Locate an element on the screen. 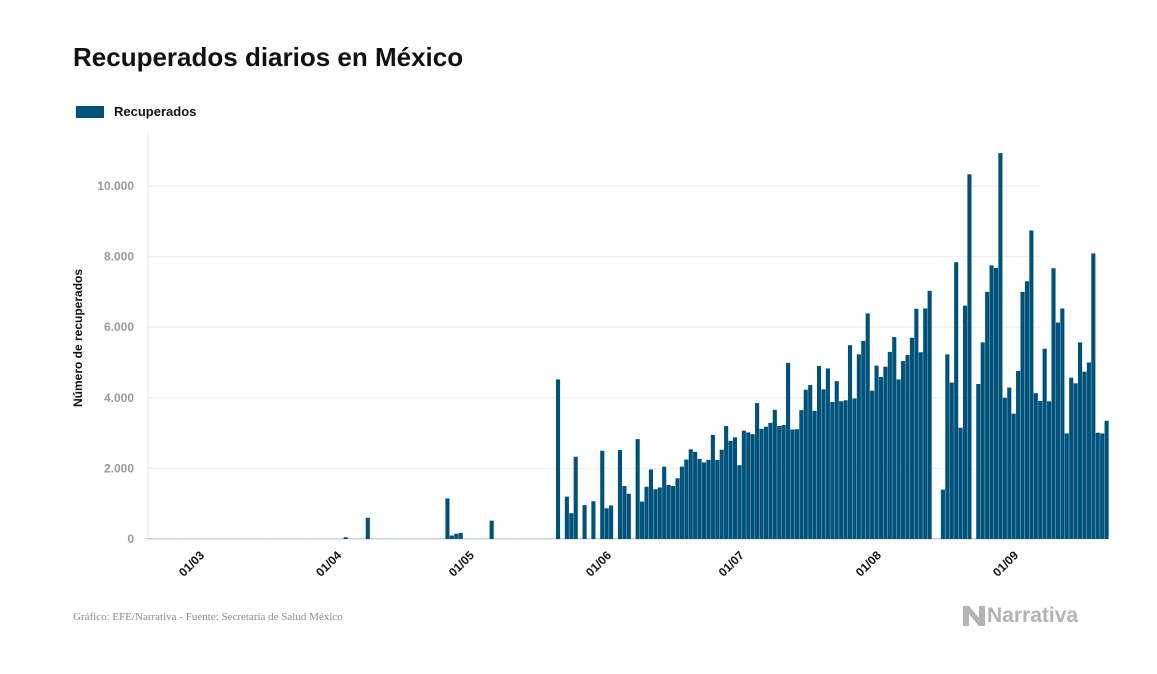 This screenshot has height=674, width=1157. y-tick-label: 4.000 is located at coordinates (119, 398).